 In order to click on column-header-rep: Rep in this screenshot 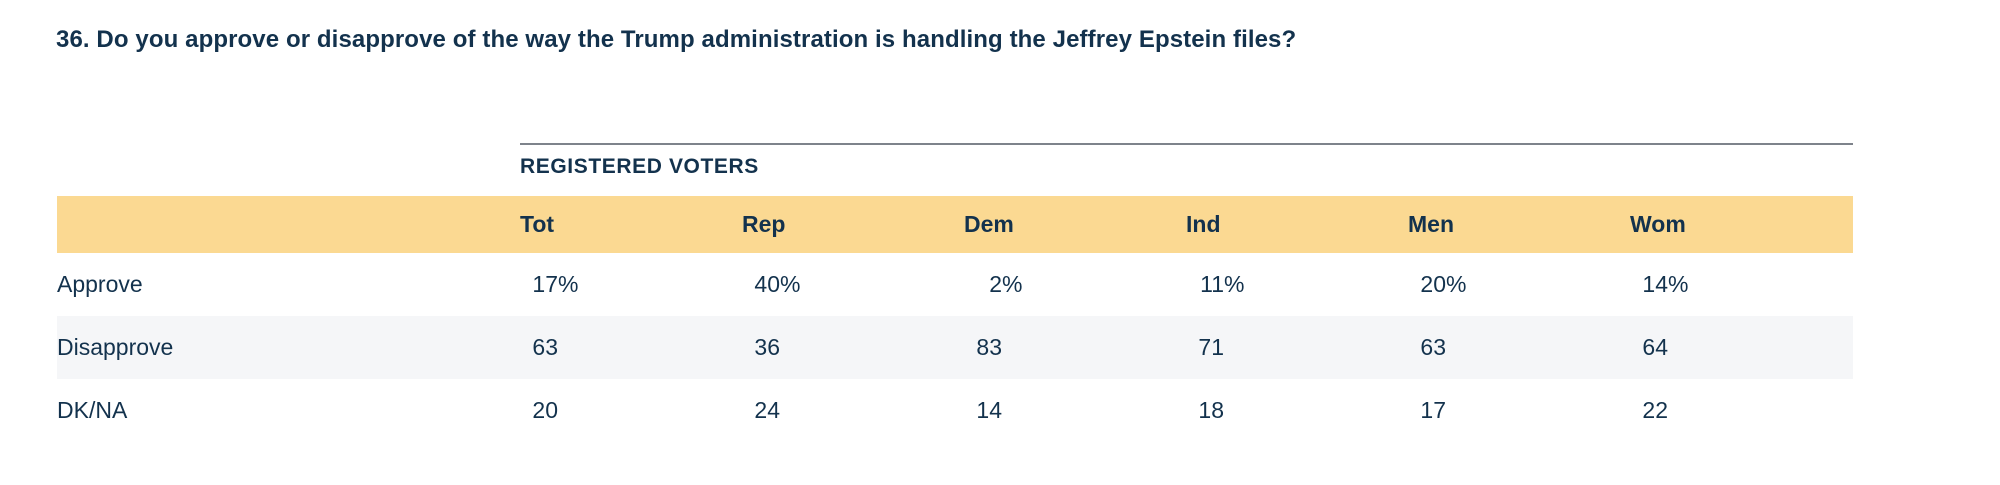, I will do `click(764, 224)`.